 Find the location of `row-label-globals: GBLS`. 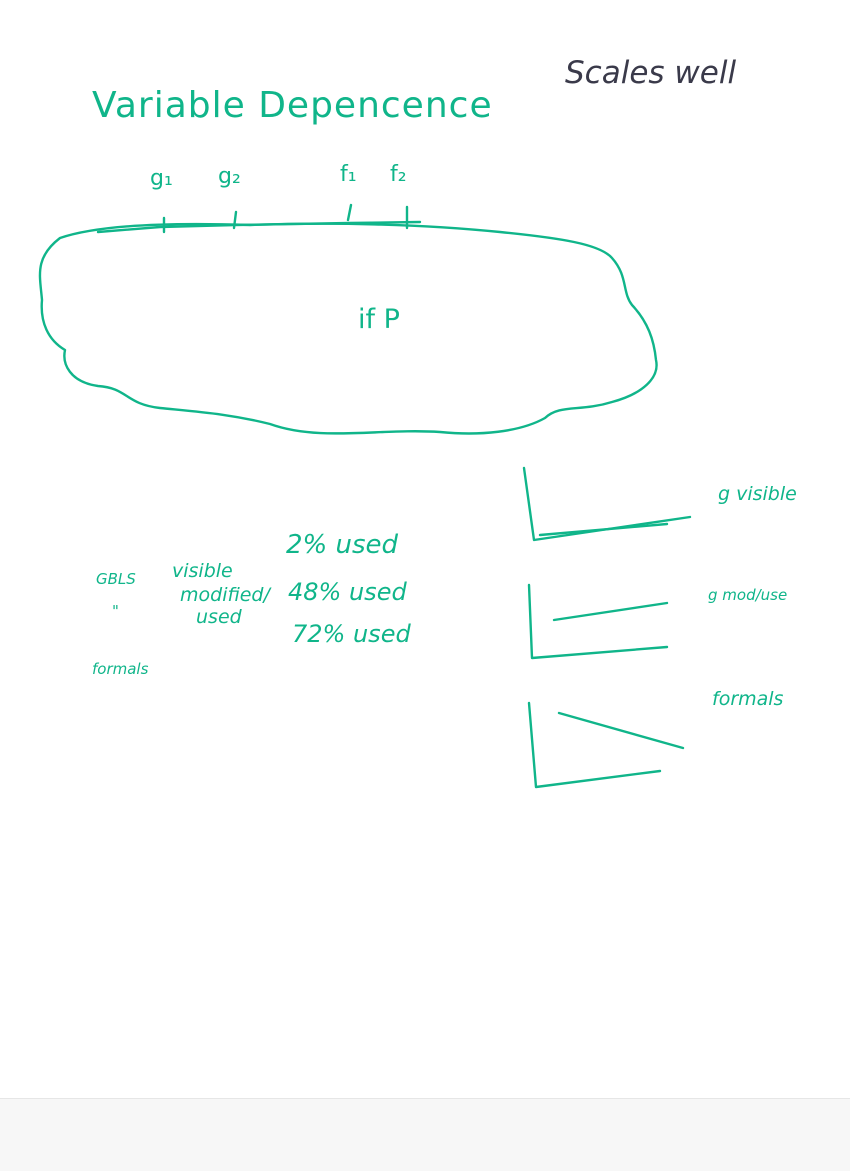

row-label-globals: GBLS is located at coordinates (116, 579).